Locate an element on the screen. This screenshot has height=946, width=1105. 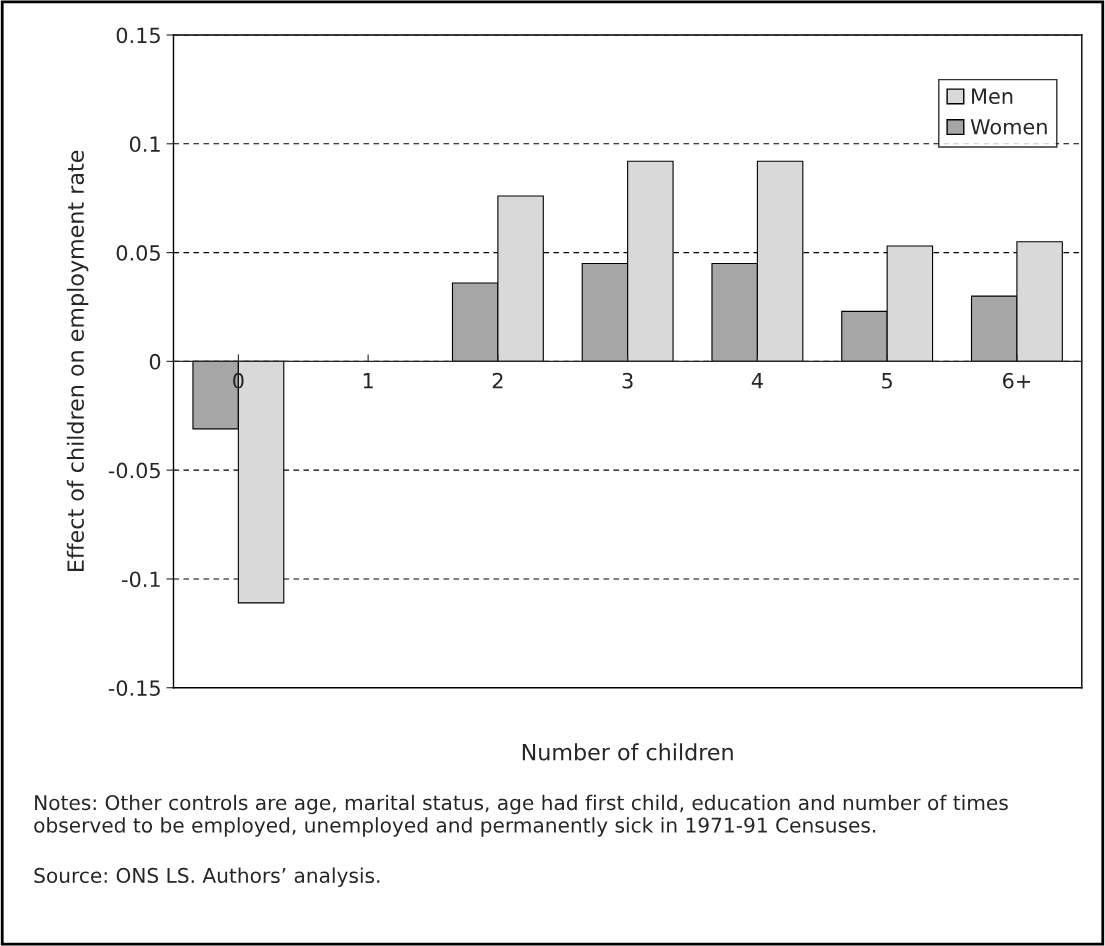
x-tick-label: 6+ is located at coordinates (1017, 380).